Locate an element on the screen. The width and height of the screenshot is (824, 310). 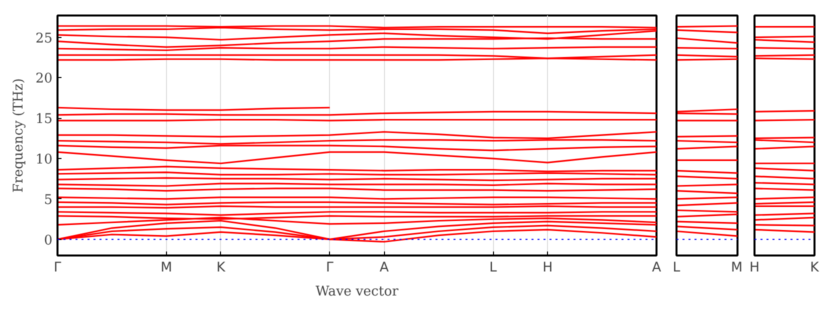
y-tick-label: 25 is located at coordinates (44, 38).